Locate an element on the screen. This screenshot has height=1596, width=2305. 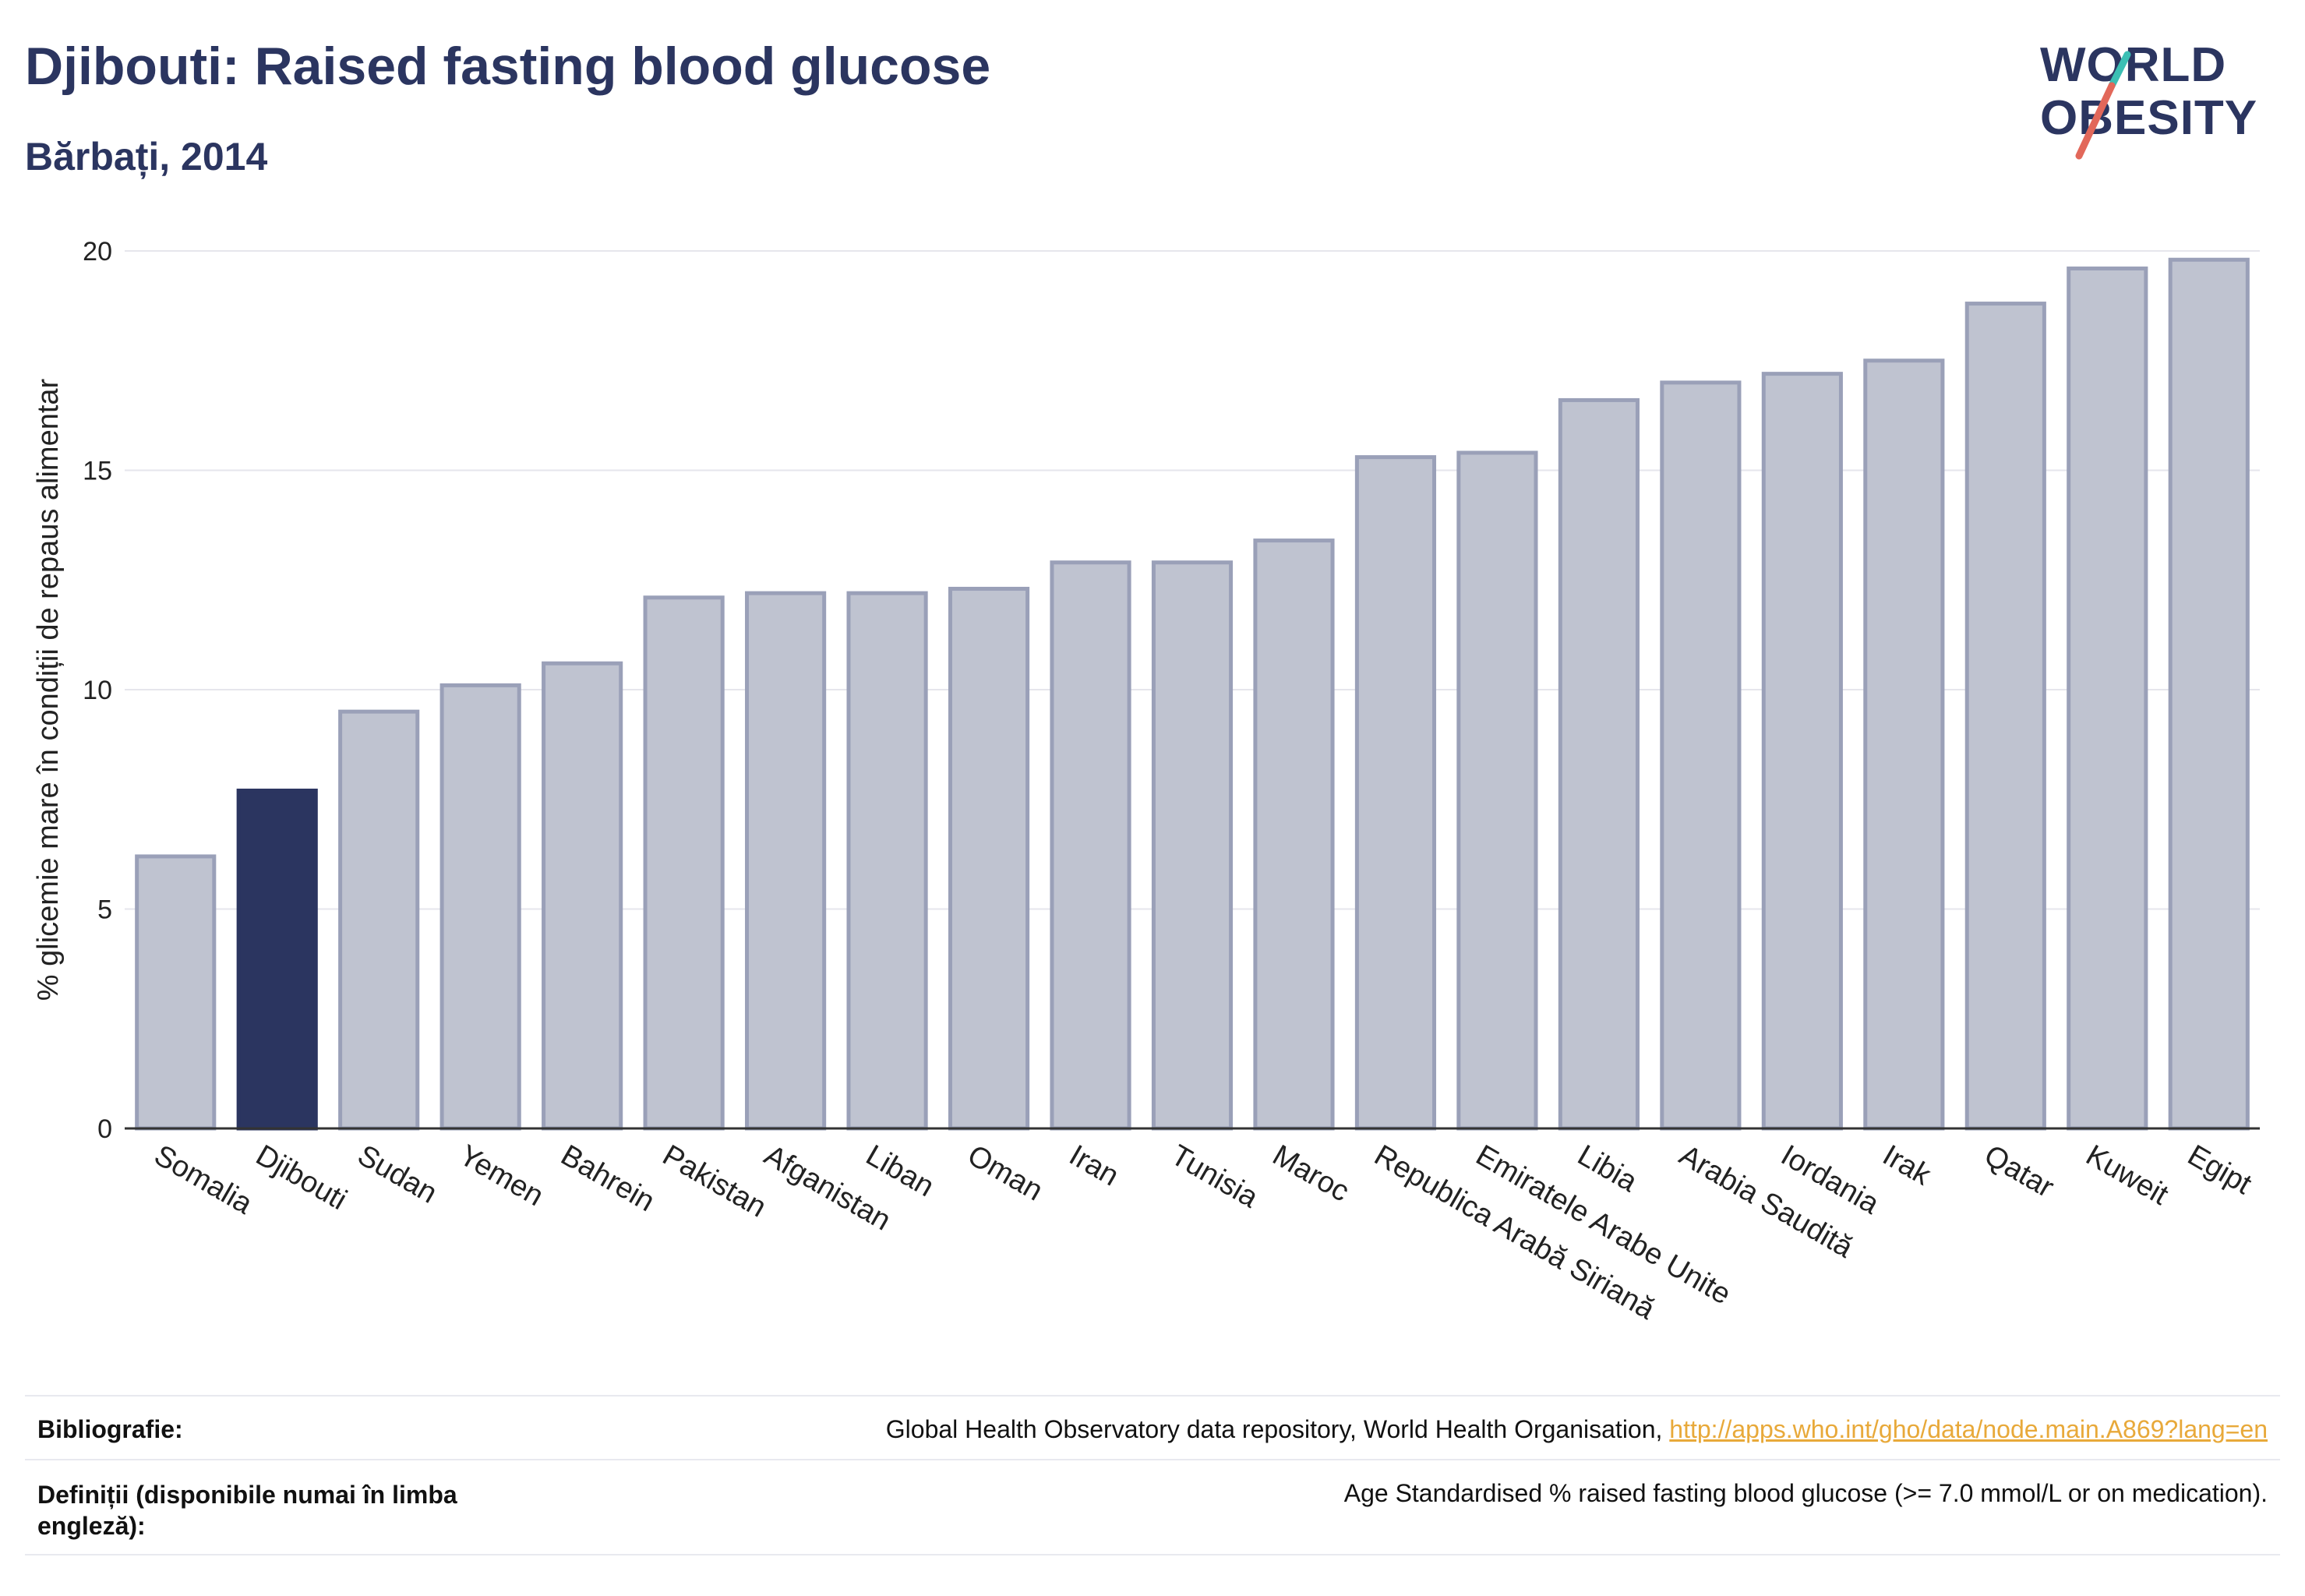
x-tick-label: Yemen is located at coordinates (501, 1176).